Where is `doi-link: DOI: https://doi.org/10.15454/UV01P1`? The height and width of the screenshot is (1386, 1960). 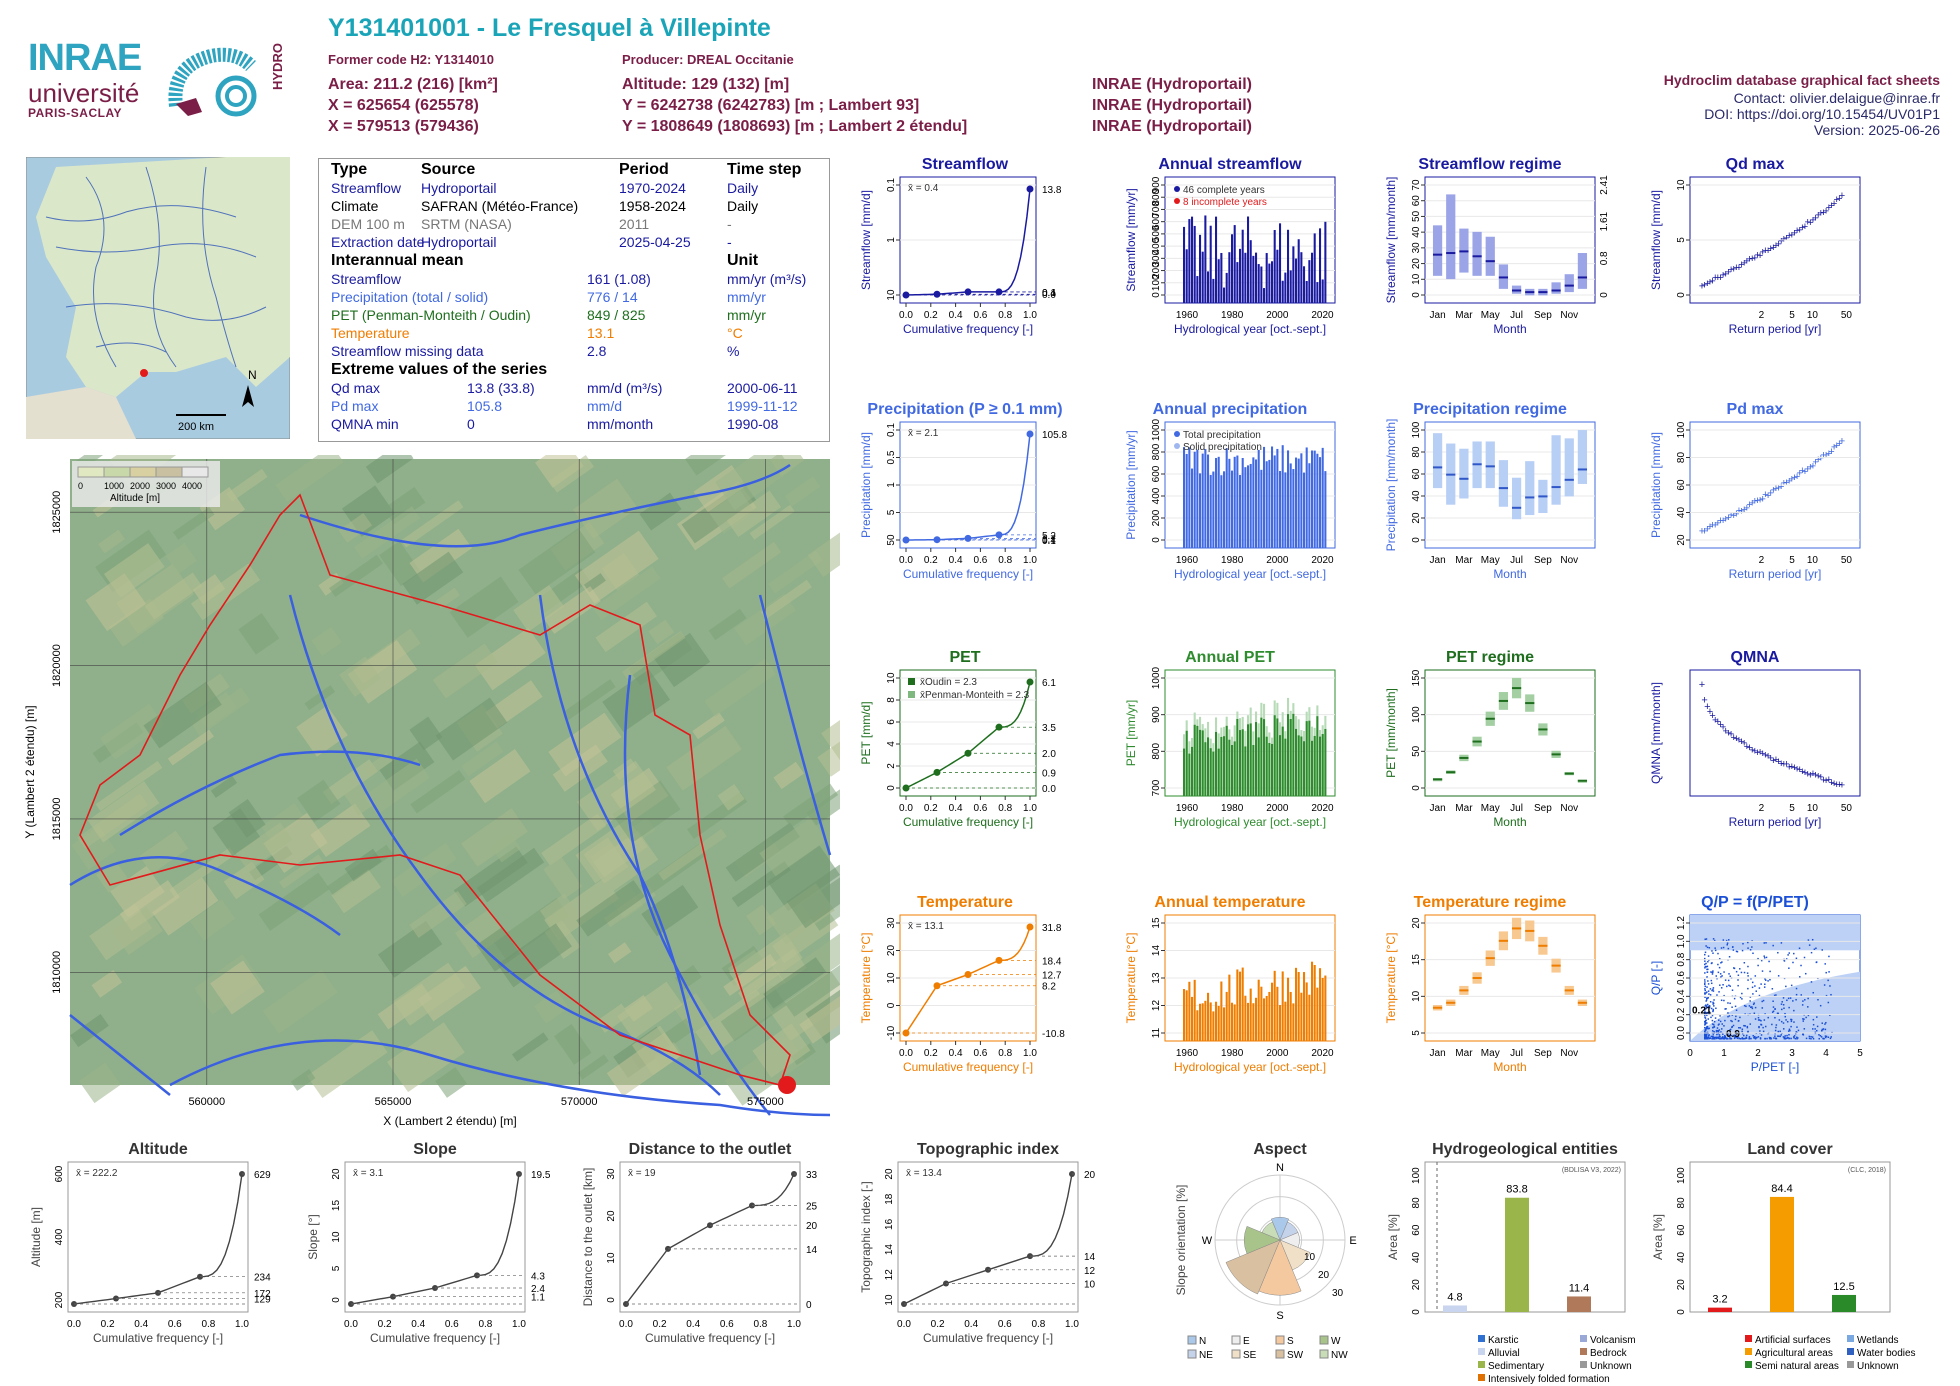
doi-link: DOI: https://doi.org/10.15454/UV01P1 is located at coordinates (1822, 114).